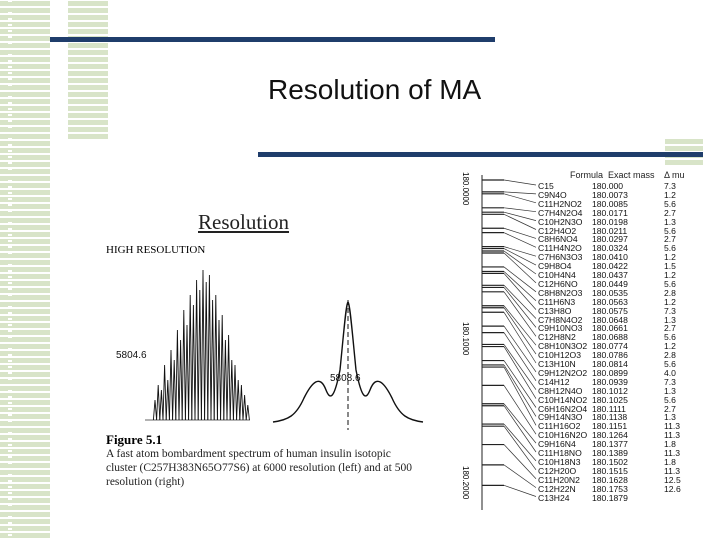  What do you see at coordinates (610, 426) in the screenshot?
I see `exact-mass-cell: 180.1151` at bounding box center [610, 426].